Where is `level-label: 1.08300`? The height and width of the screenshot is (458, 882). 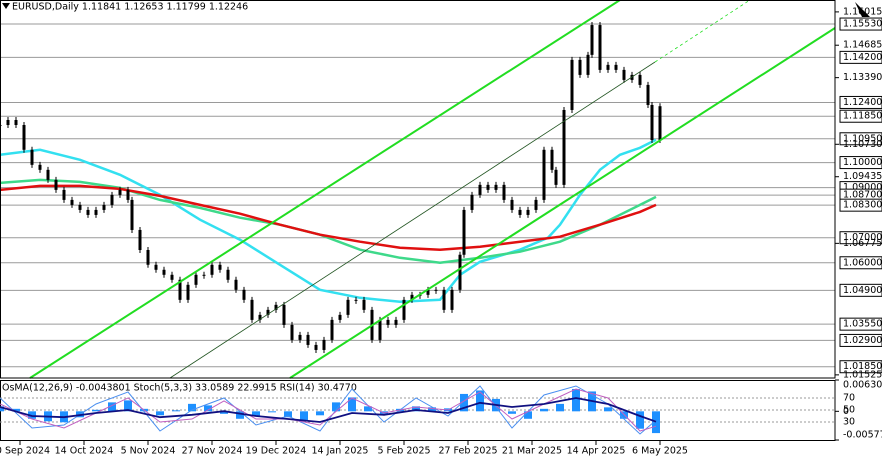
level-label: 1.08300 is located at coordinates (862, 205).